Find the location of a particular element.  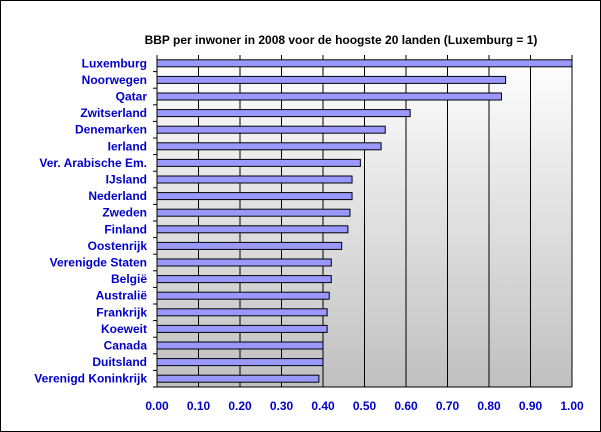

category-label: Denemarken is located at coordinates (111, 130).